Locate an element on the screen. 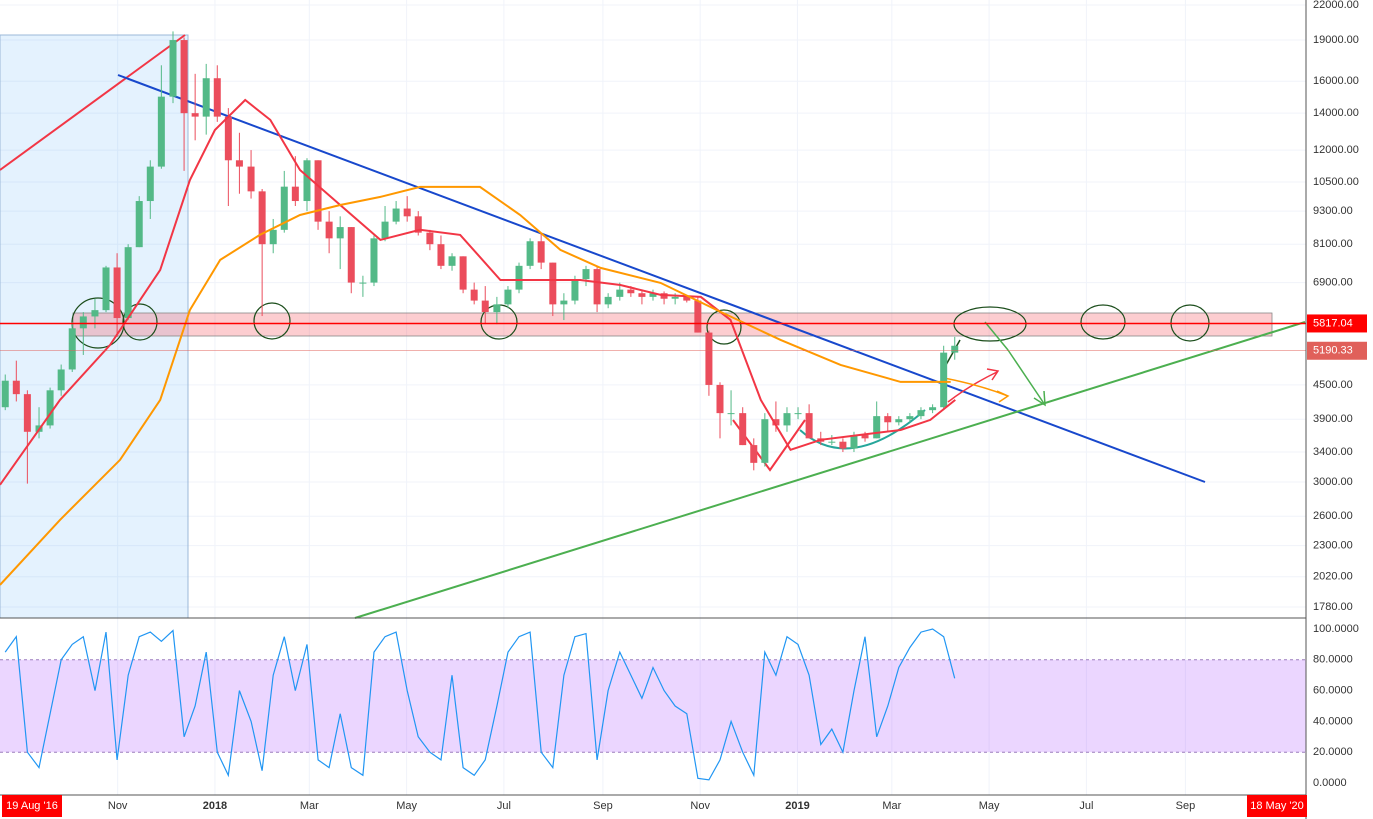 This screenshot has width=1373, height=819. x-tick-label: Jul is located at coordinates (1086, 806).